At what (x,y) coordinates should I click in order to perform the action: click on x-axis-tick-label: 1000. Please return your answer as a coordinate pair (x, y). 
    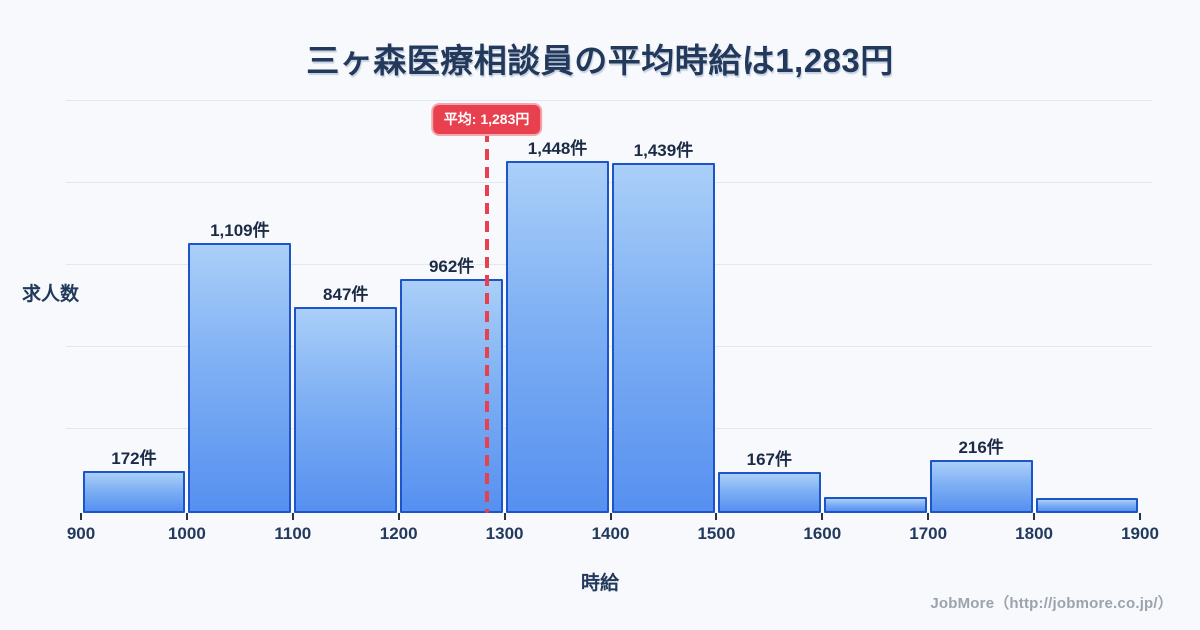
    Looking at the image, I should click on (186, 533).